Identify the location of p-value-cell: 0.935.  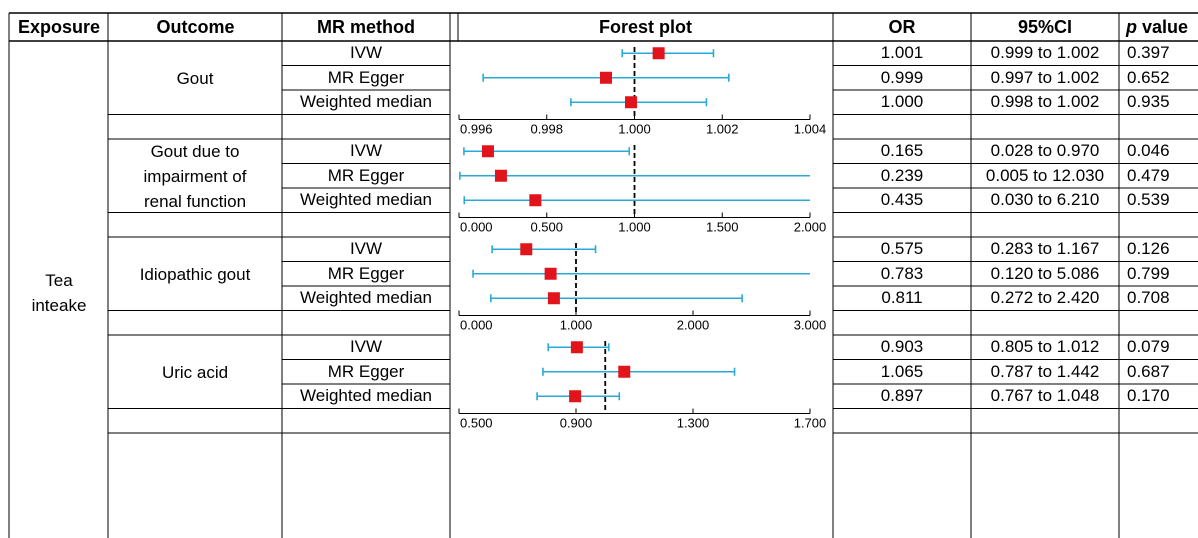
(1148, 101).